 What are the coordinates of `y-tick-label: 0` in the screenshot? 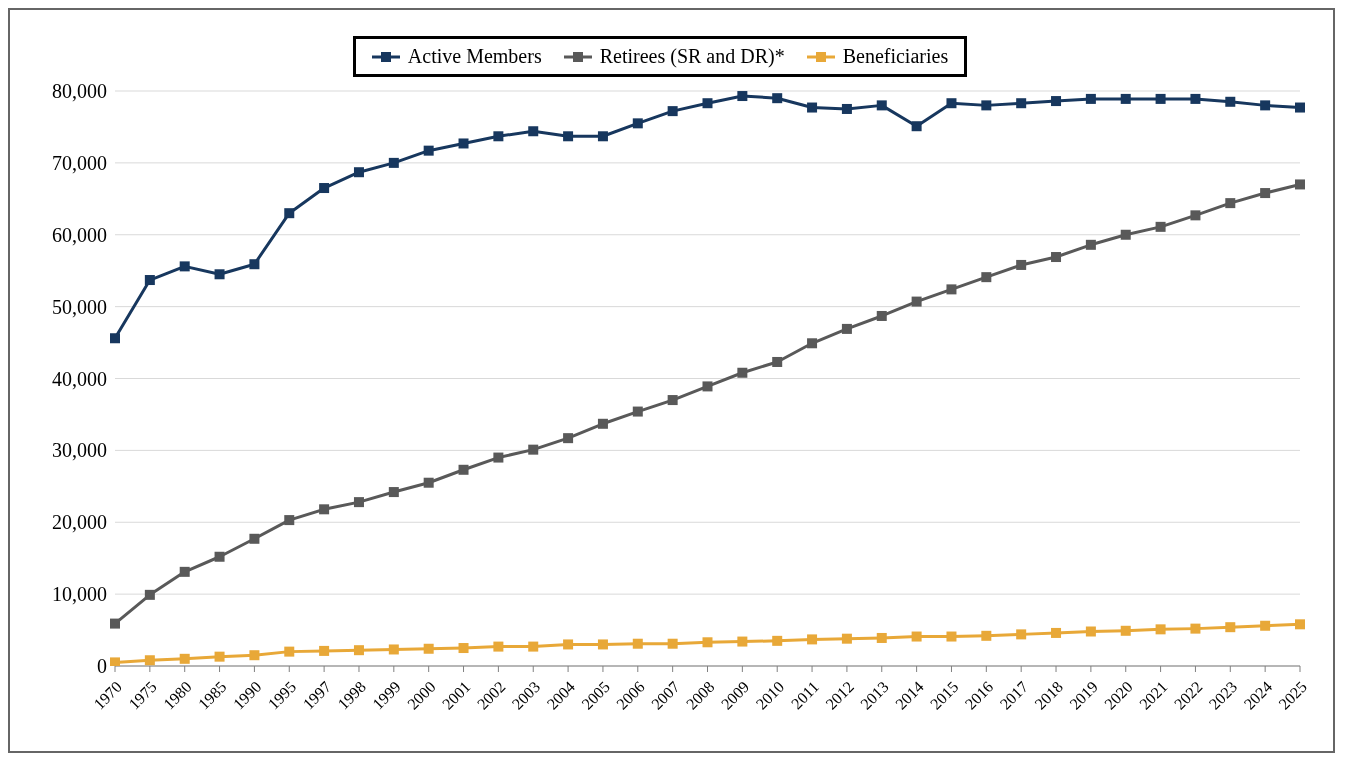 It's located at (102, 666).